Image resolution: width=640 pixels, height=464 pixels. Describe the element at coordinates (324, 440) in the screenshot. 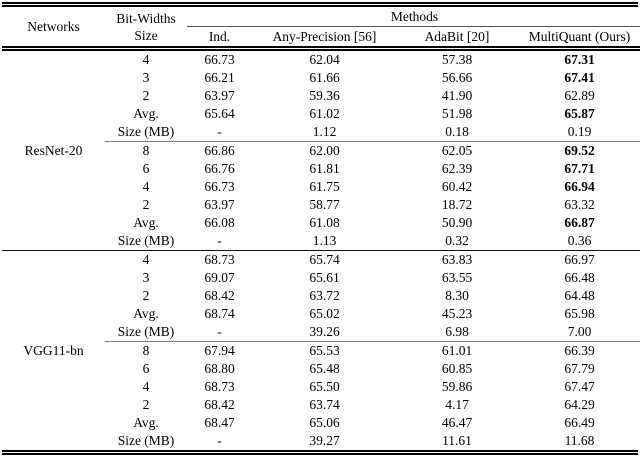

I see `value-cell: 39.27` at that location.